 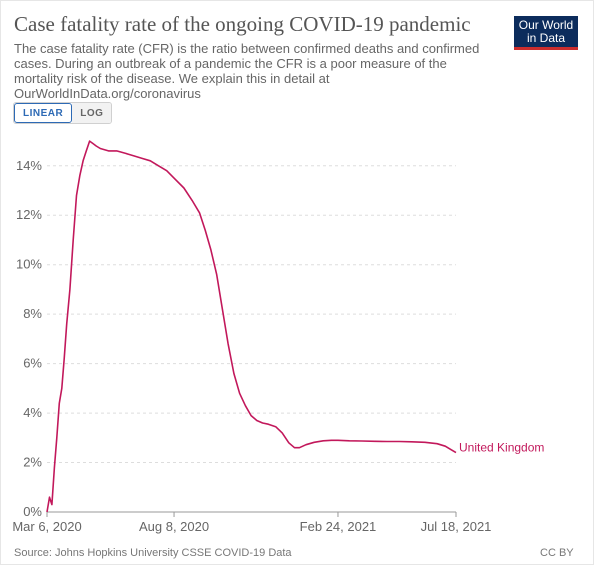 I want to click on logo-line-2: in Data, so click(x=546, y=38).